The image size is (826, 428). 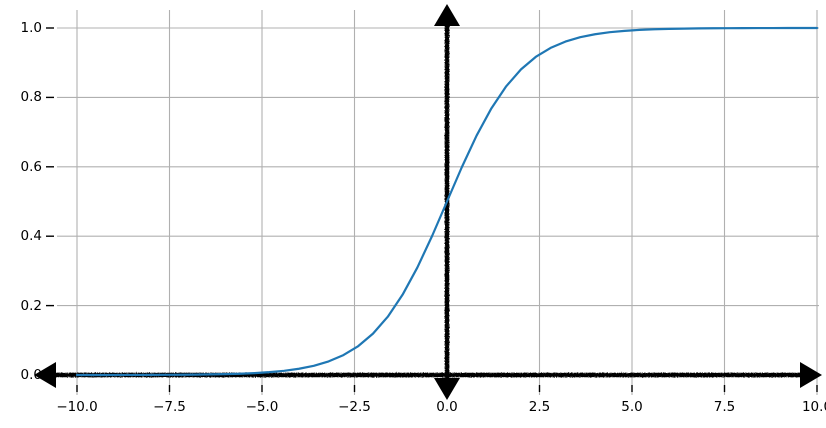 What do you see at coordinates (447, 15) in the screenshot?
I see `y-axis-up-arrowhead` at bounding box center [447, 15].